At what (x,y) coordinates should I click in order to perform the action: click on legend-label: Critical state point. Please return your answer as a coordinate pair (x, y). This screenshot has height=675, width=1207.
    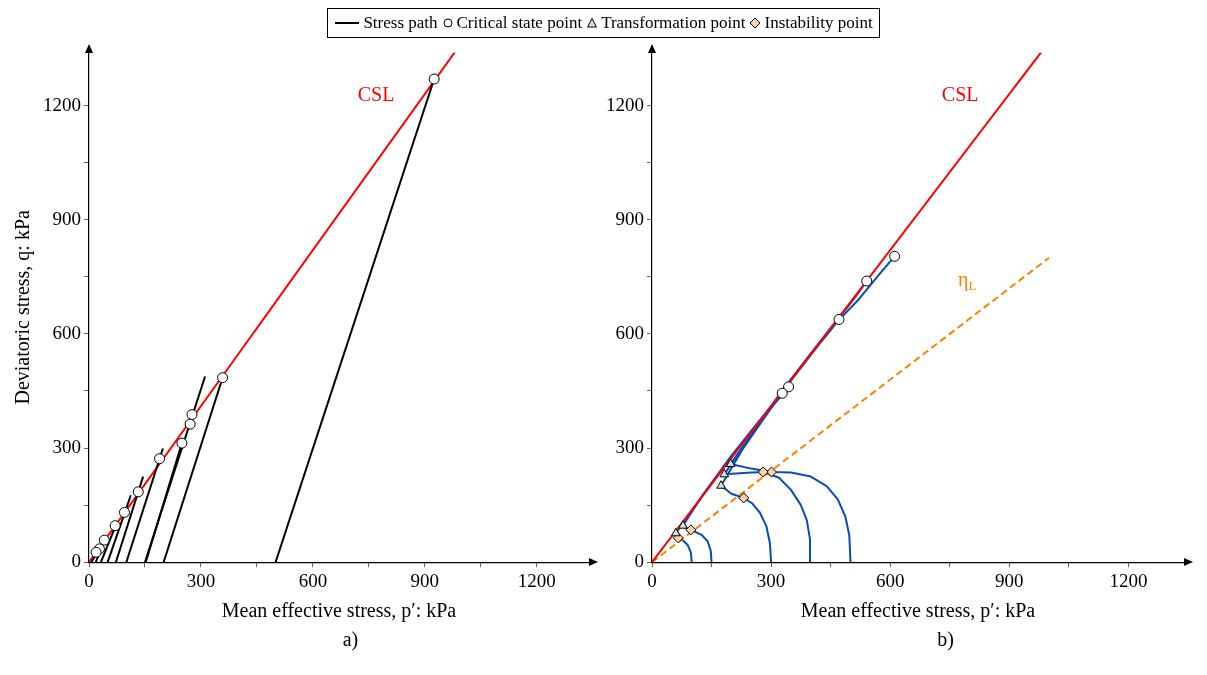
    Looking at the image, I should click on (519, 23).